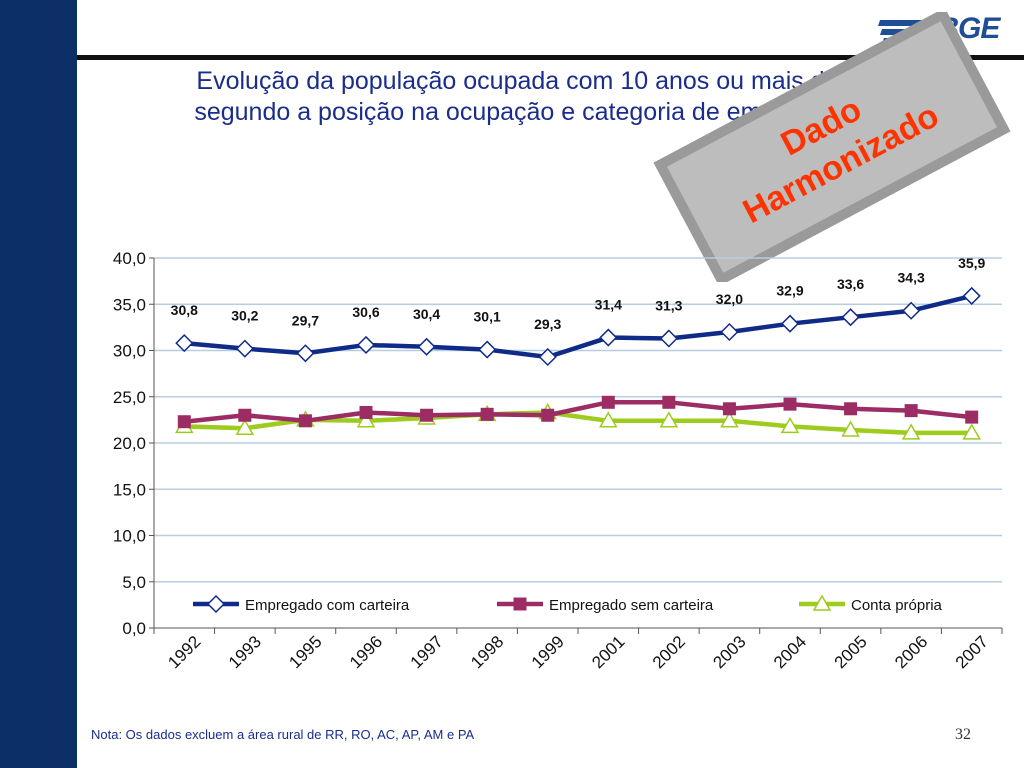 The image size is (1024, 768). What do you see at coordinates (327, 605) in the screenshot?
I see `legend-label: Empregado com carteira` at bounding box center [327, 605].